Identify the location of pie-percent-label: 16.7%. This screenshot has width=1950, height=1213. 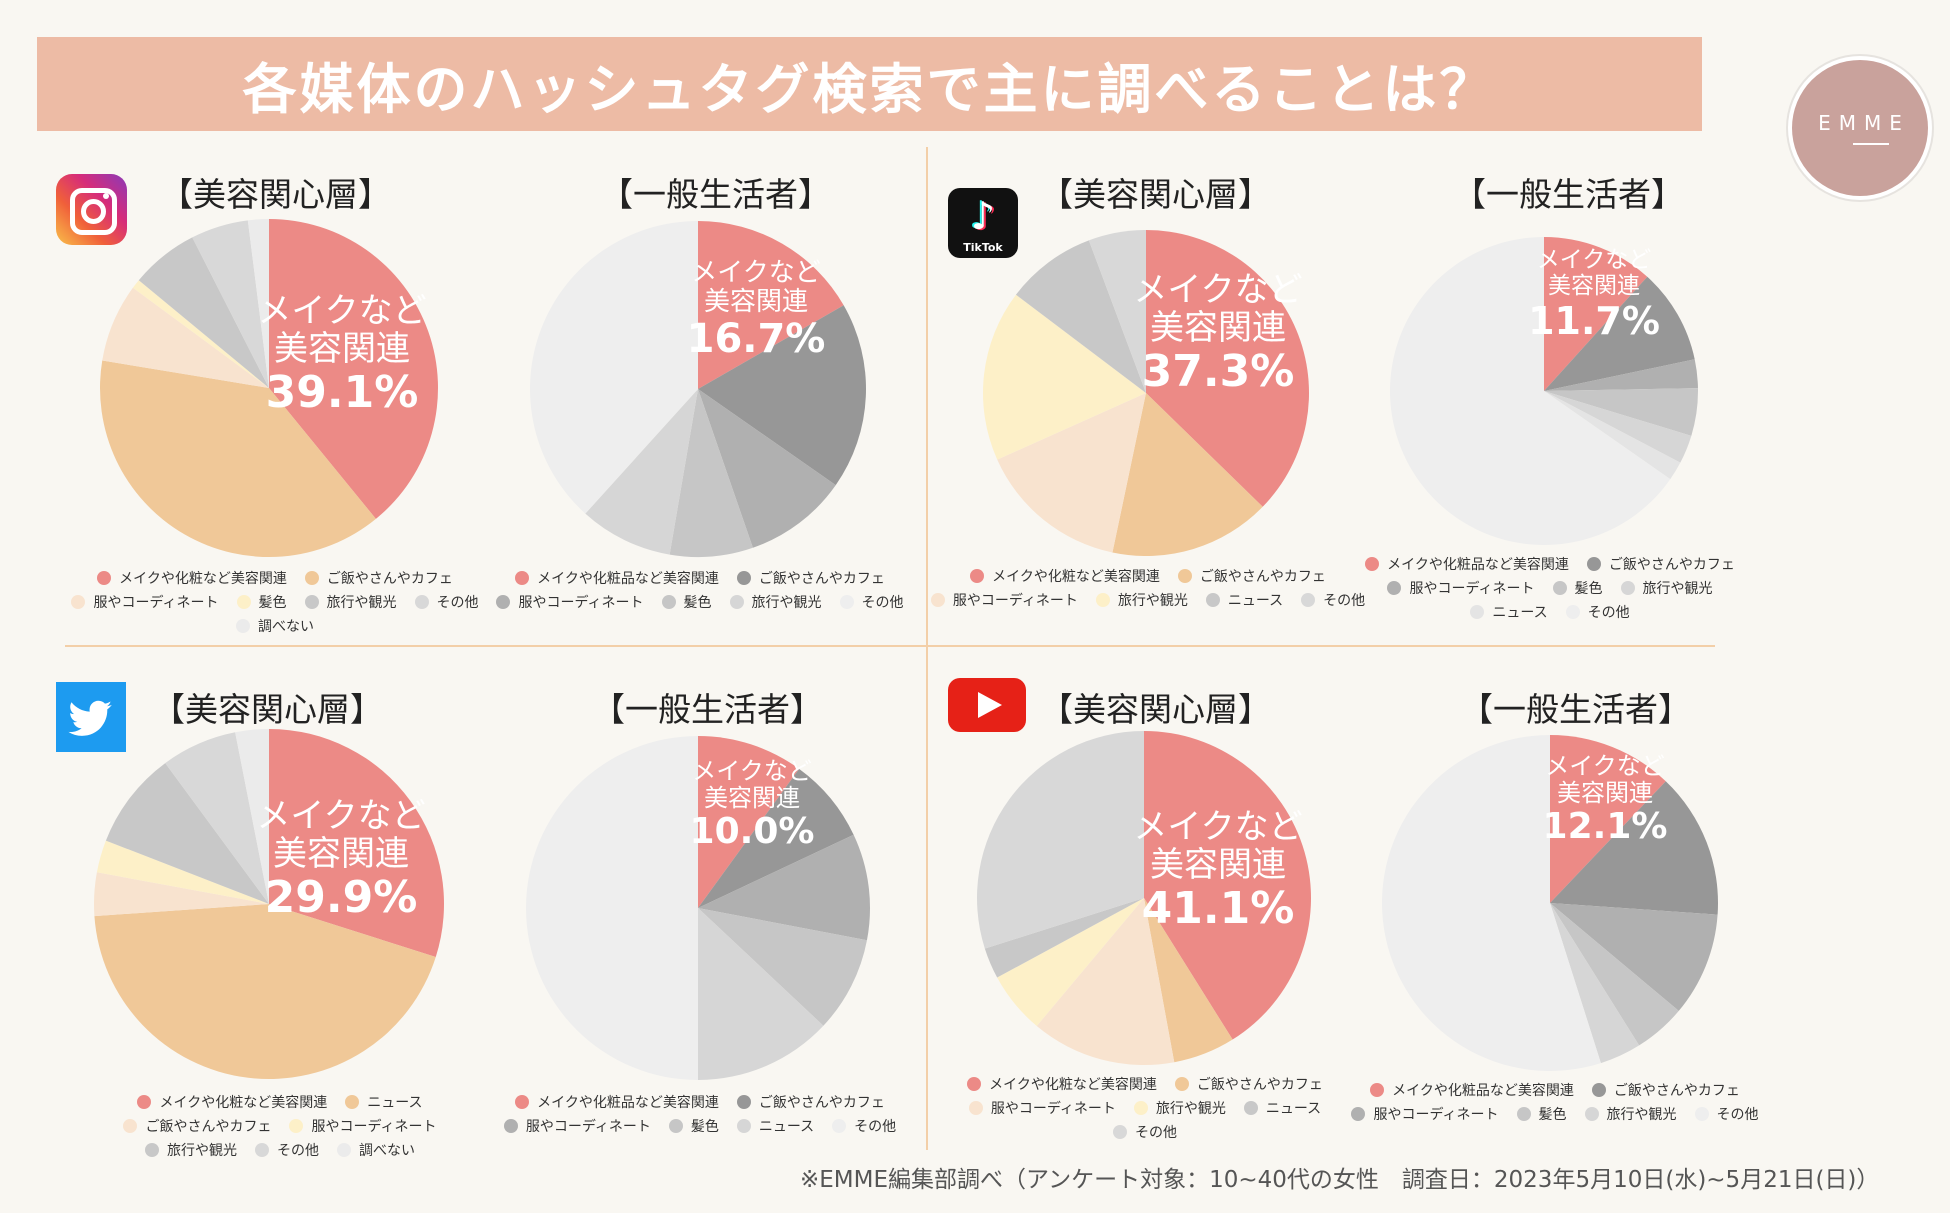
(756, 339).